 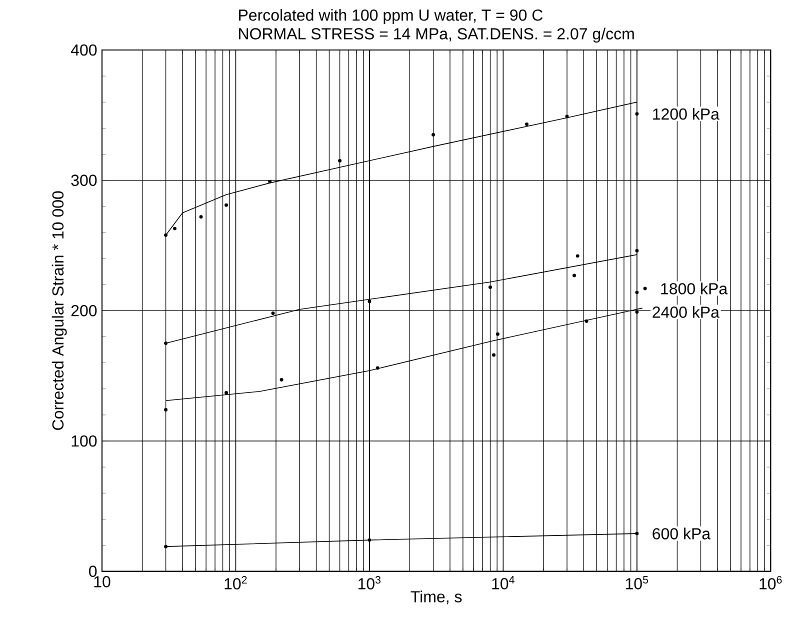 What do you see at coordinates (83, 50) in the screenshot?
I see `y-tick-label: 400` at bounding box center [83, 50].